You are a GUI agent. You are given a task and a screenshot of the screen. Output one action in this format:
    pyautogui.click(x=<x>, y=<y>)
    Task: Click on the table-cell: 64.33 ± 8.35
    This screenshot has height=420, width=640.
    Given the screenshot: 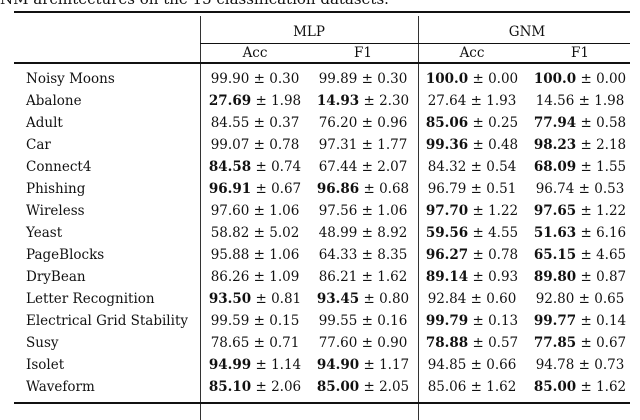 What is the action you would take?
    pyautogui.click(x=363, y=255)
    